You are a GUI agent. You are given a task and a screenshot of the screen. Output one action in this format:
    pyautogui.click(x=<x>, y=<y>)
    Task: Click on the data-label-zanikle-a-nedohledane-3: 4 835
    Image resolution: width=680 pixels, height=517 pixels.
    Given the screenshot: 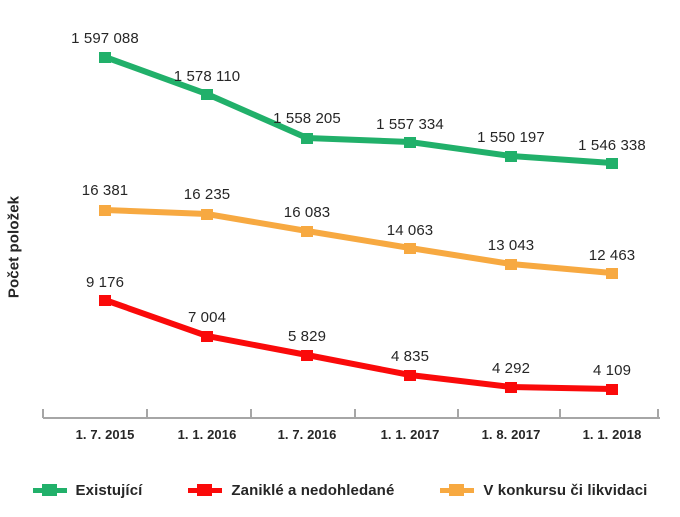 What is the action you would take?
    pyautogui.click(x=410, y=356)
    